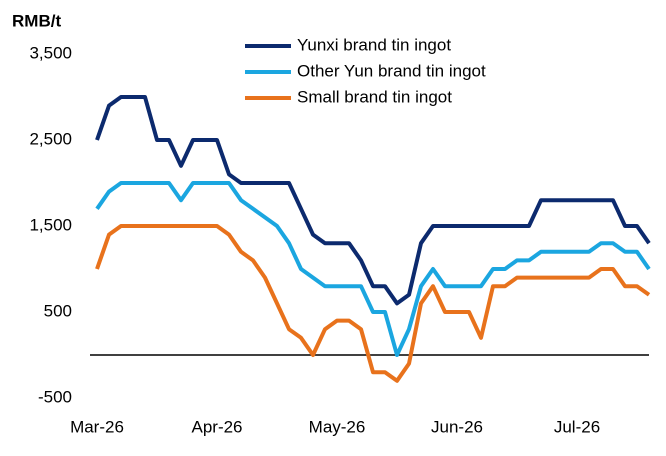  I want to click on legend-label: Small brand tin ingot, so click(374, 96).